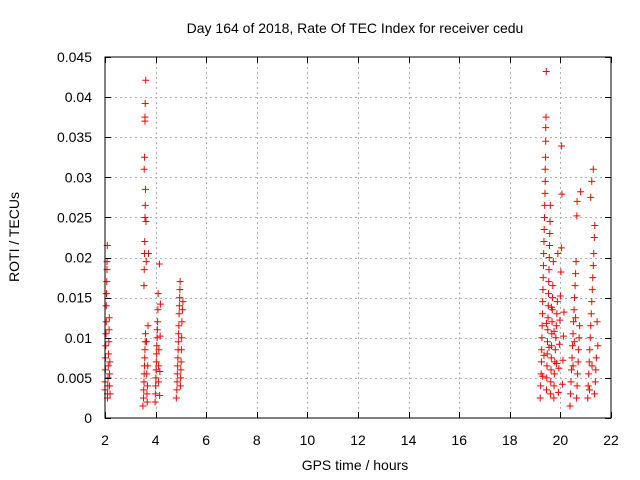  Describe the element at coordinates (78, 258) in the screenshot. I see `y-tick-label: 0.02` at that location.